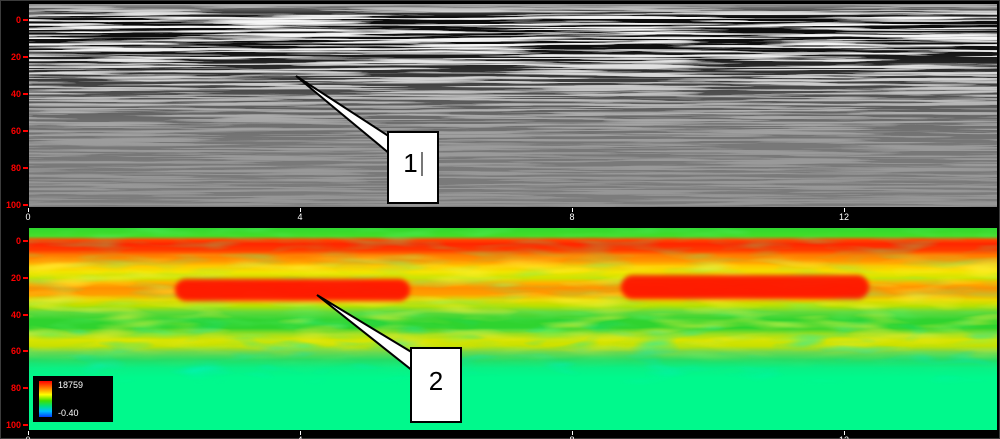 This screenshot has height=439, width=1000. Describe the element at coordinates (28, 217) in the screenshot. I see `distance-tick-label: 0` at that location.